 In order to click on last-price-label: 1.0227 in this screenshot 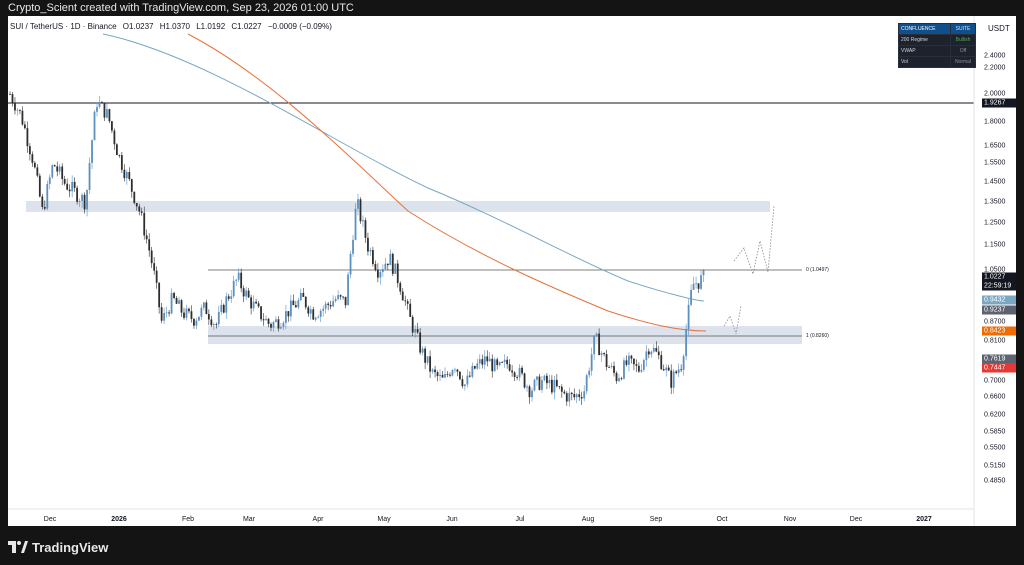, I will do `click(999, 277)`.